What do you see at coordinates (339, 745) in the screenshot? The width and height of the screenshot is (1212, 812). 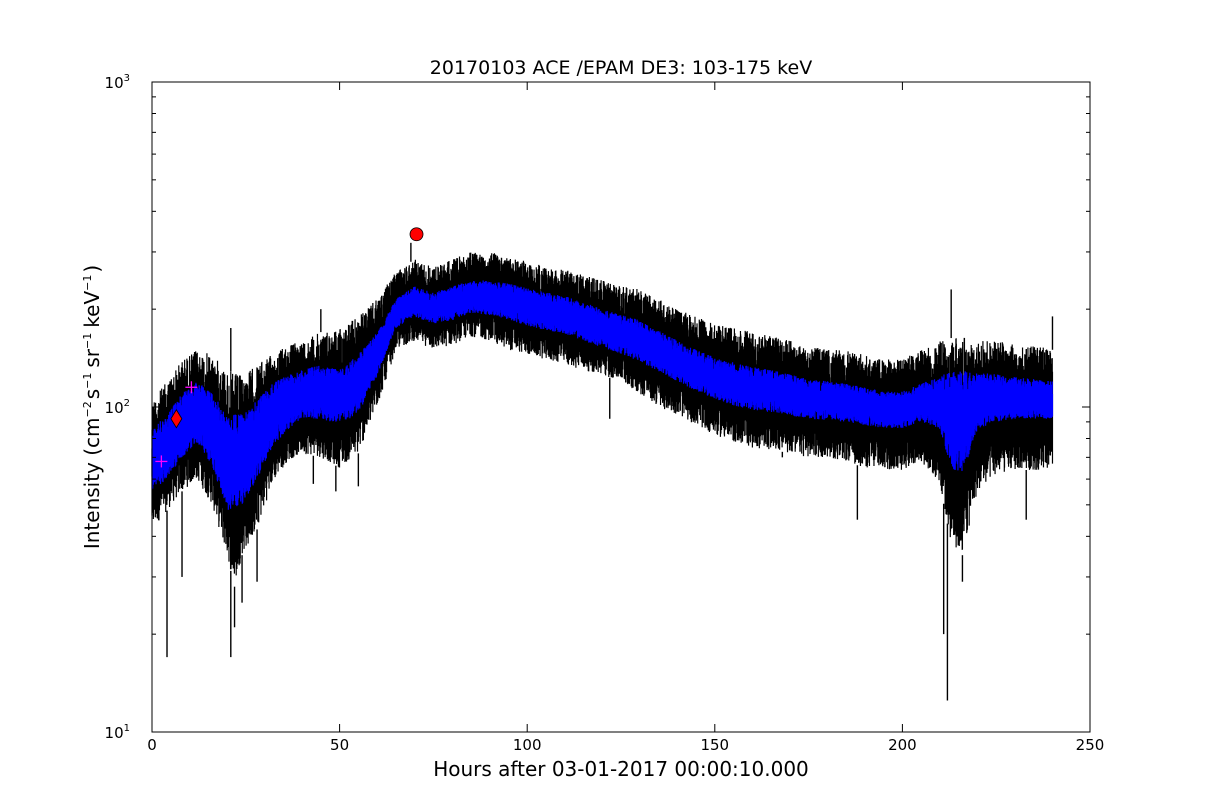 I see `x-tick-label-1: 50` at bounding box center [339, 745].